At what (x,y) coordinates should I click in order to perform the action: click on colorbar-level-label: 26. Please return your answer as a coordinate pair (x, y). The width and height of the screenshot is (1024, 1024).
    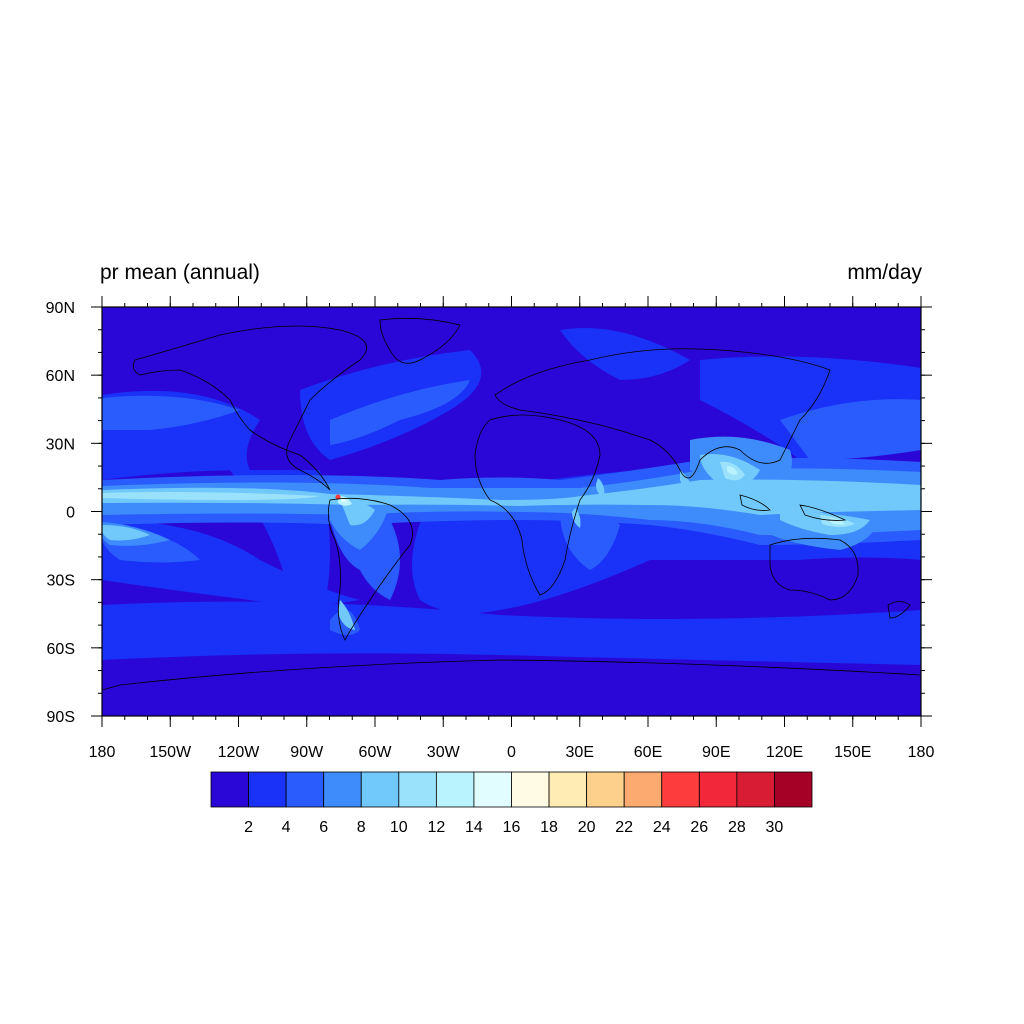
    Looking at the image, I should click on (699, 827).